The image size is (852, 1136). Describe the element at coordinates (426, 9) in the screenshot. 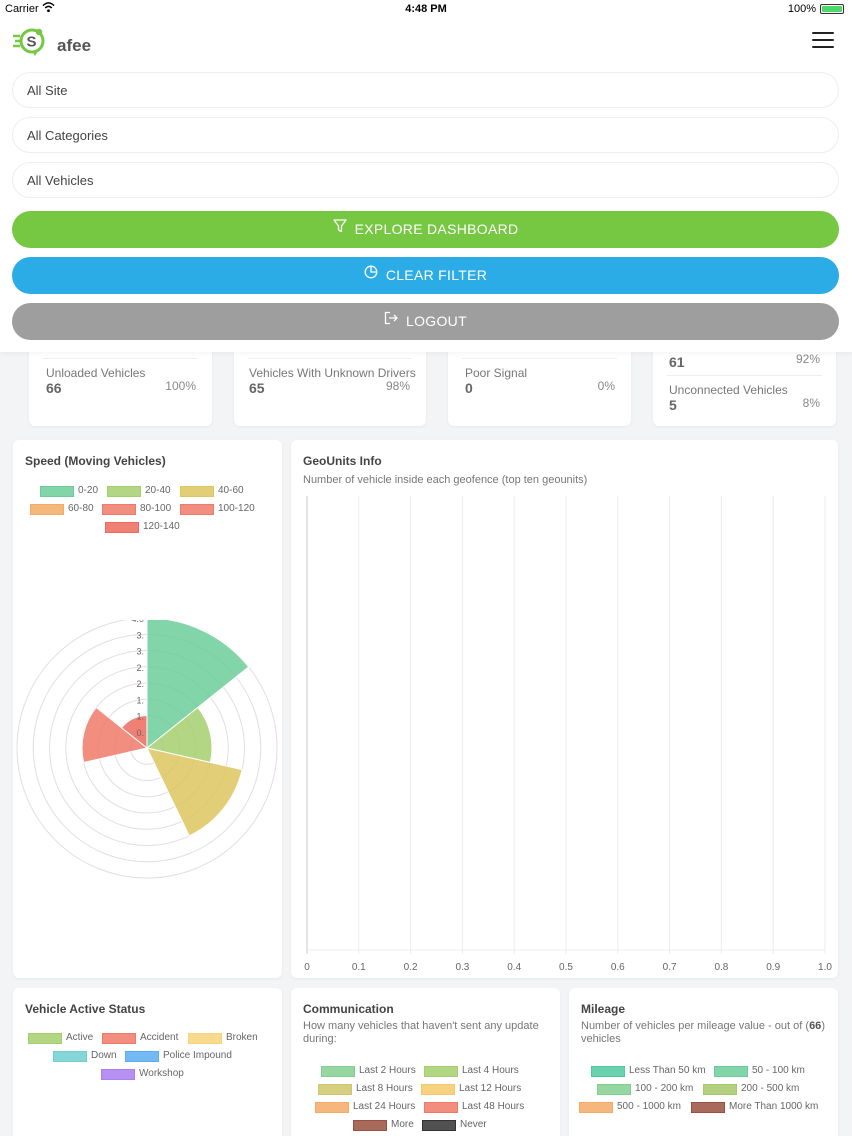

I see `clock: 4:48 PM` at that location.